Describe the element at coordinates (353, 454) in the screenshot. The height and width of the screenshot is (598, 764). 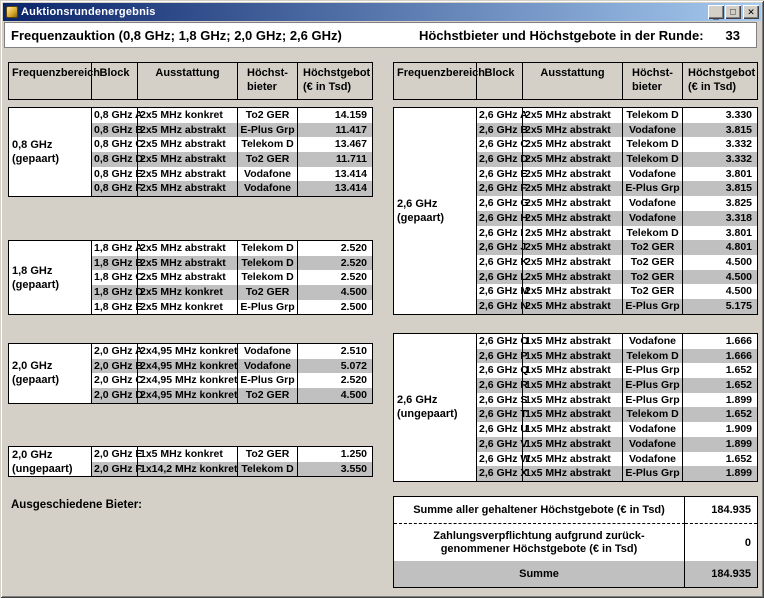
I see `gebot-cell: 1.250` at that location.